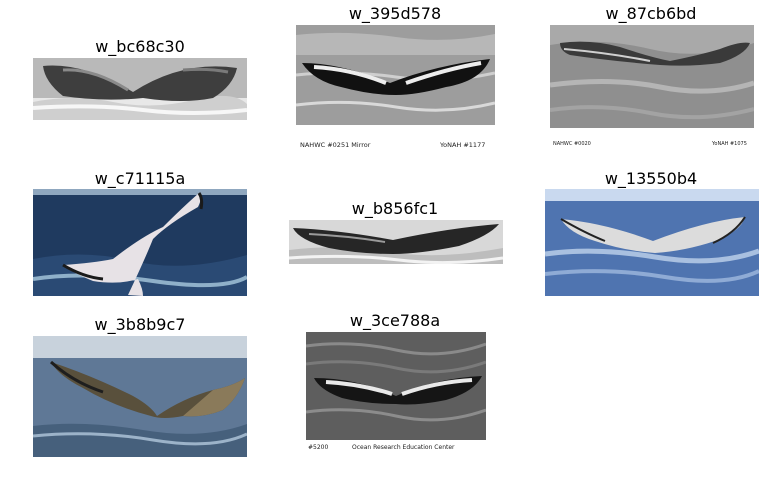  What do you see at coordinates (729, 144) in the screenshot?
I see `photo-caption-right: YoNAH #1075` at bounding box center [729, 144].